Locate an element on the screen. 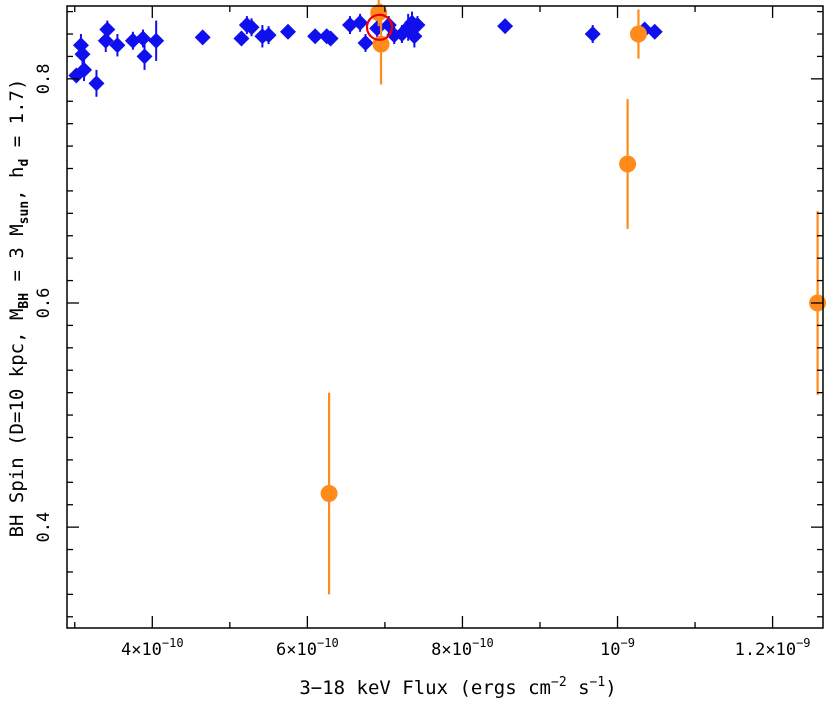  x-label-main: 3−18 keV Flux (ergs cm is located at coordinates (425, 688).